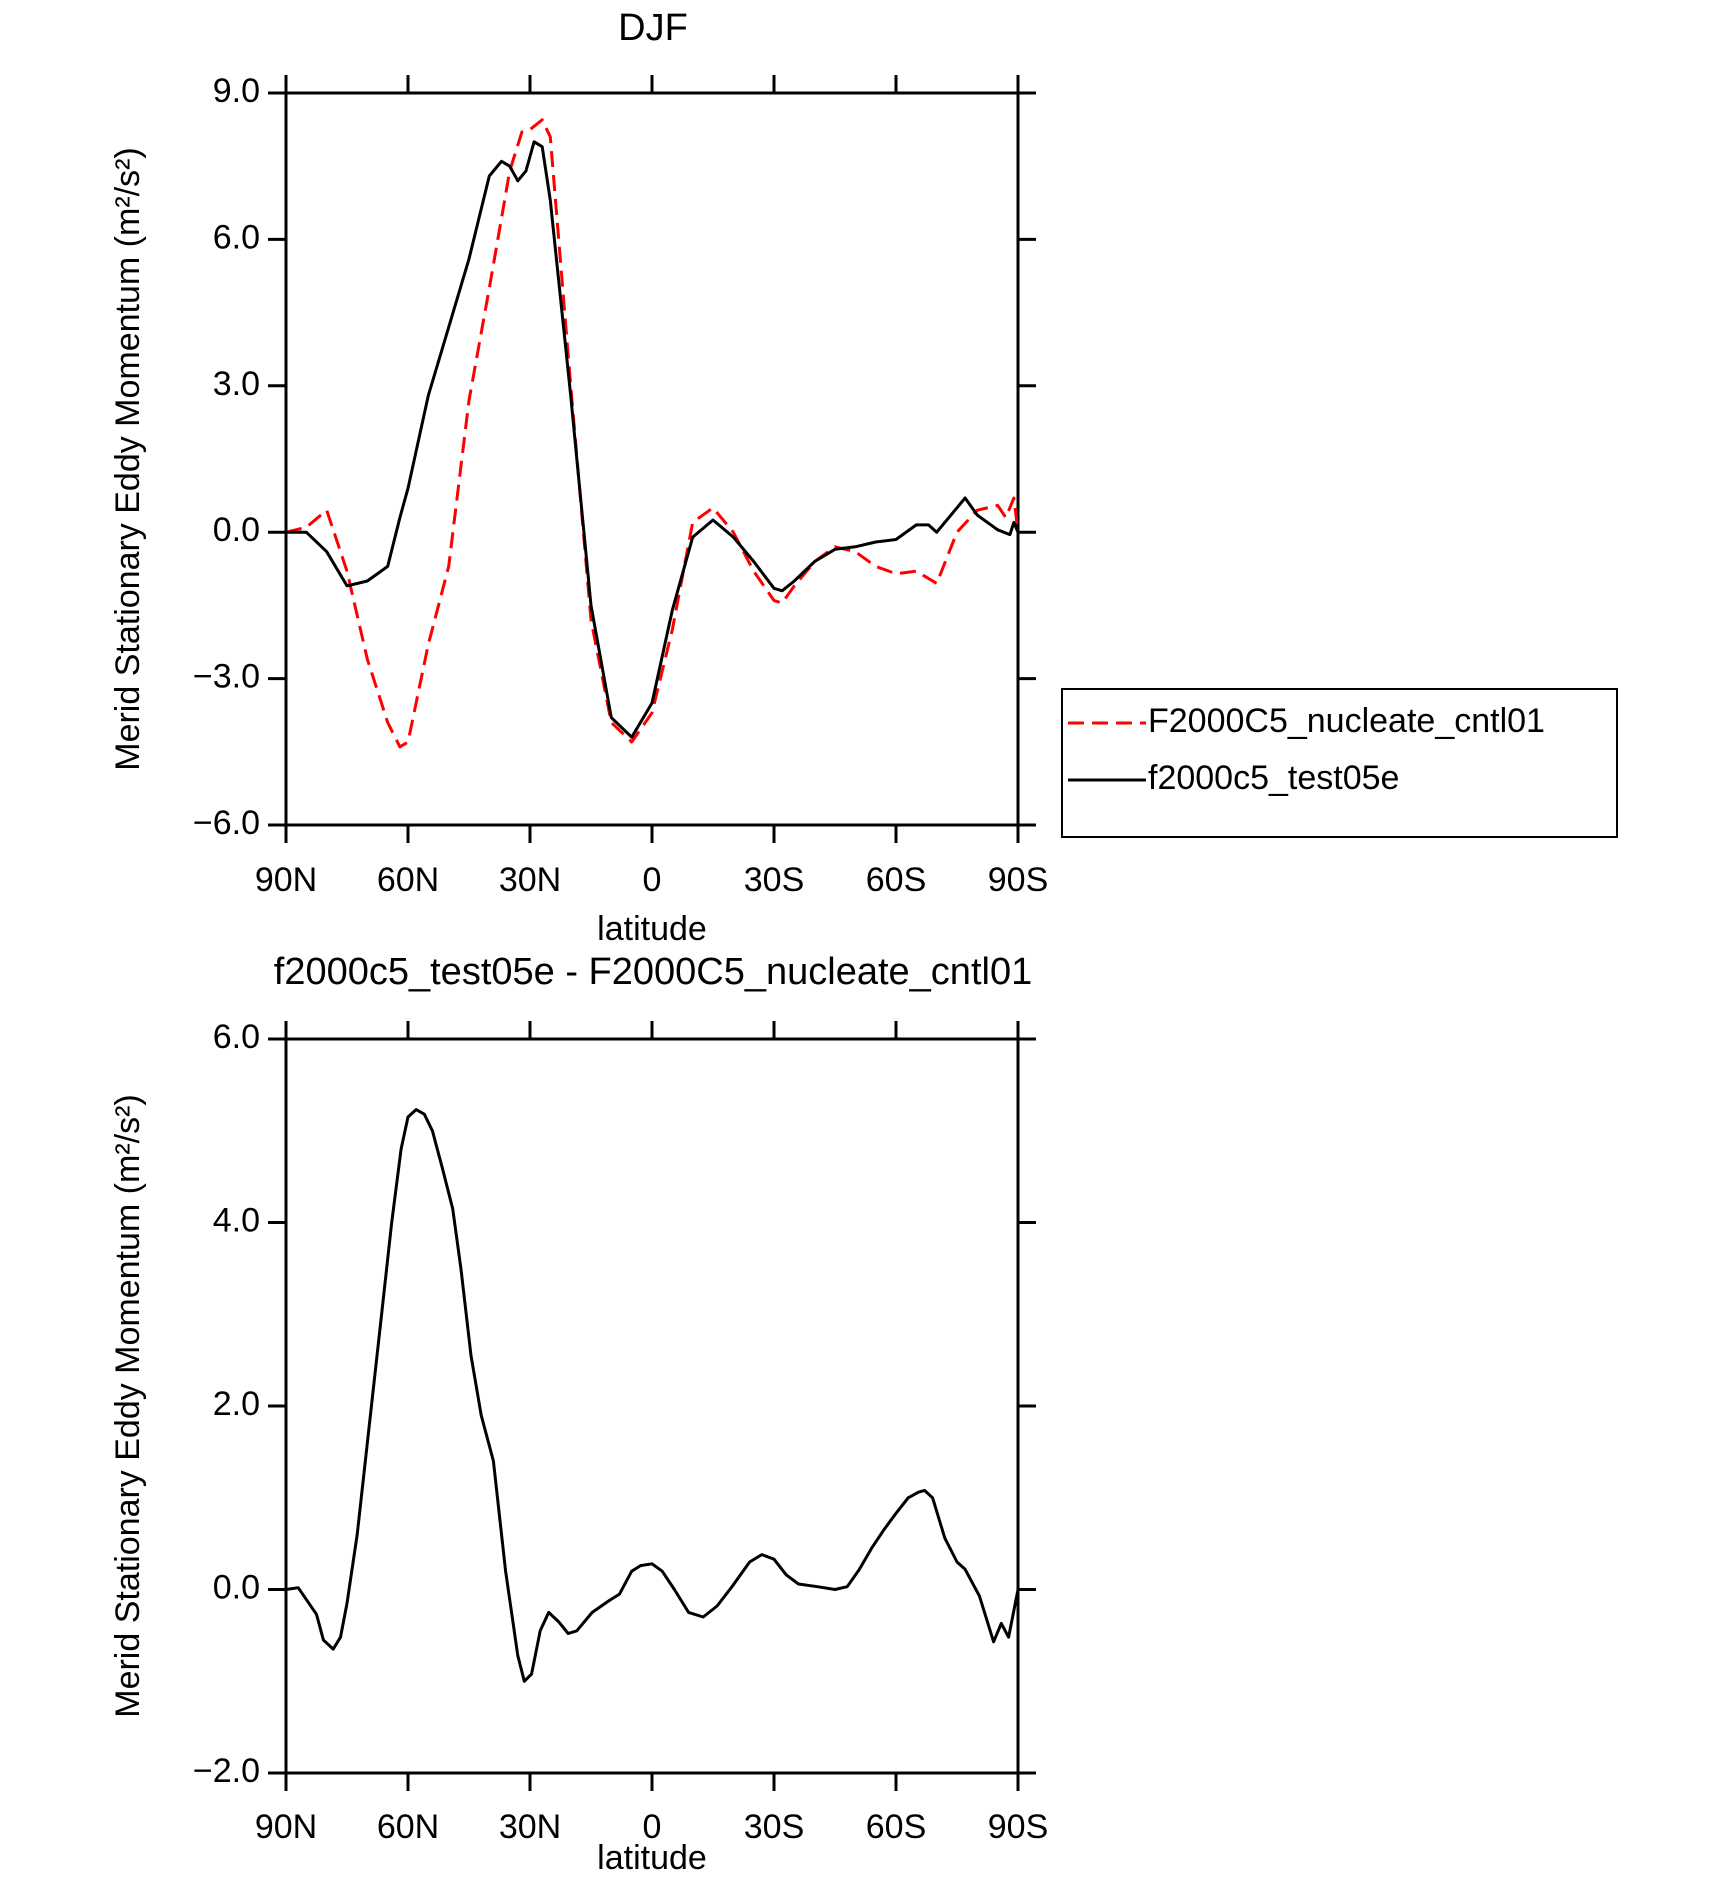  I want to click on legend-label: F2000C5_nucleate_cntl01, so click(1346, 721).